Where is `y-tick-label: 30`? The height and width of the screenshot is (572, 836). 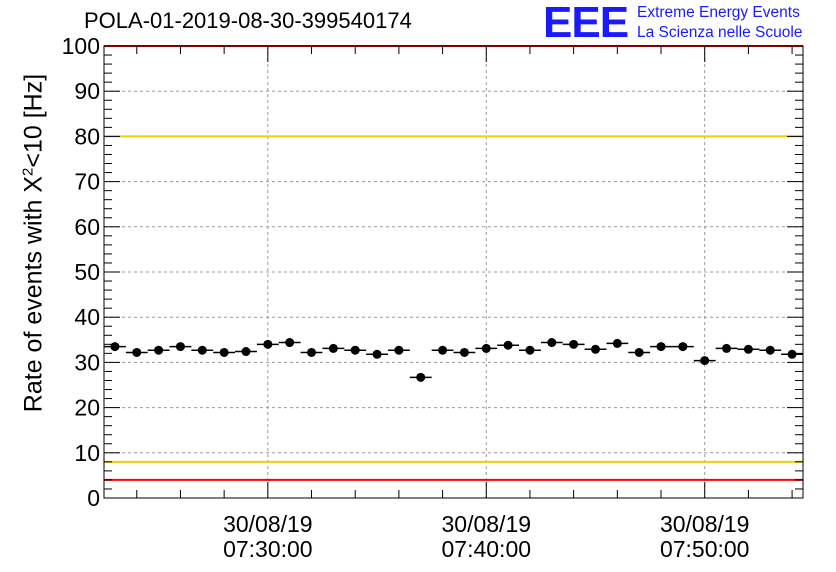 y-tick-label: 30 is located at coordinates (87, 362).